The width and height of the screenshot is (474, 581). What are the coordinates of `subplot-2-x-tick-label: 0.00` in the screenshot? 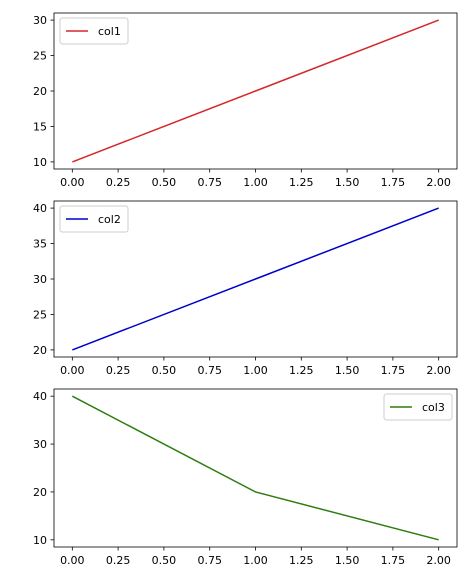 It's located at (72, 370).